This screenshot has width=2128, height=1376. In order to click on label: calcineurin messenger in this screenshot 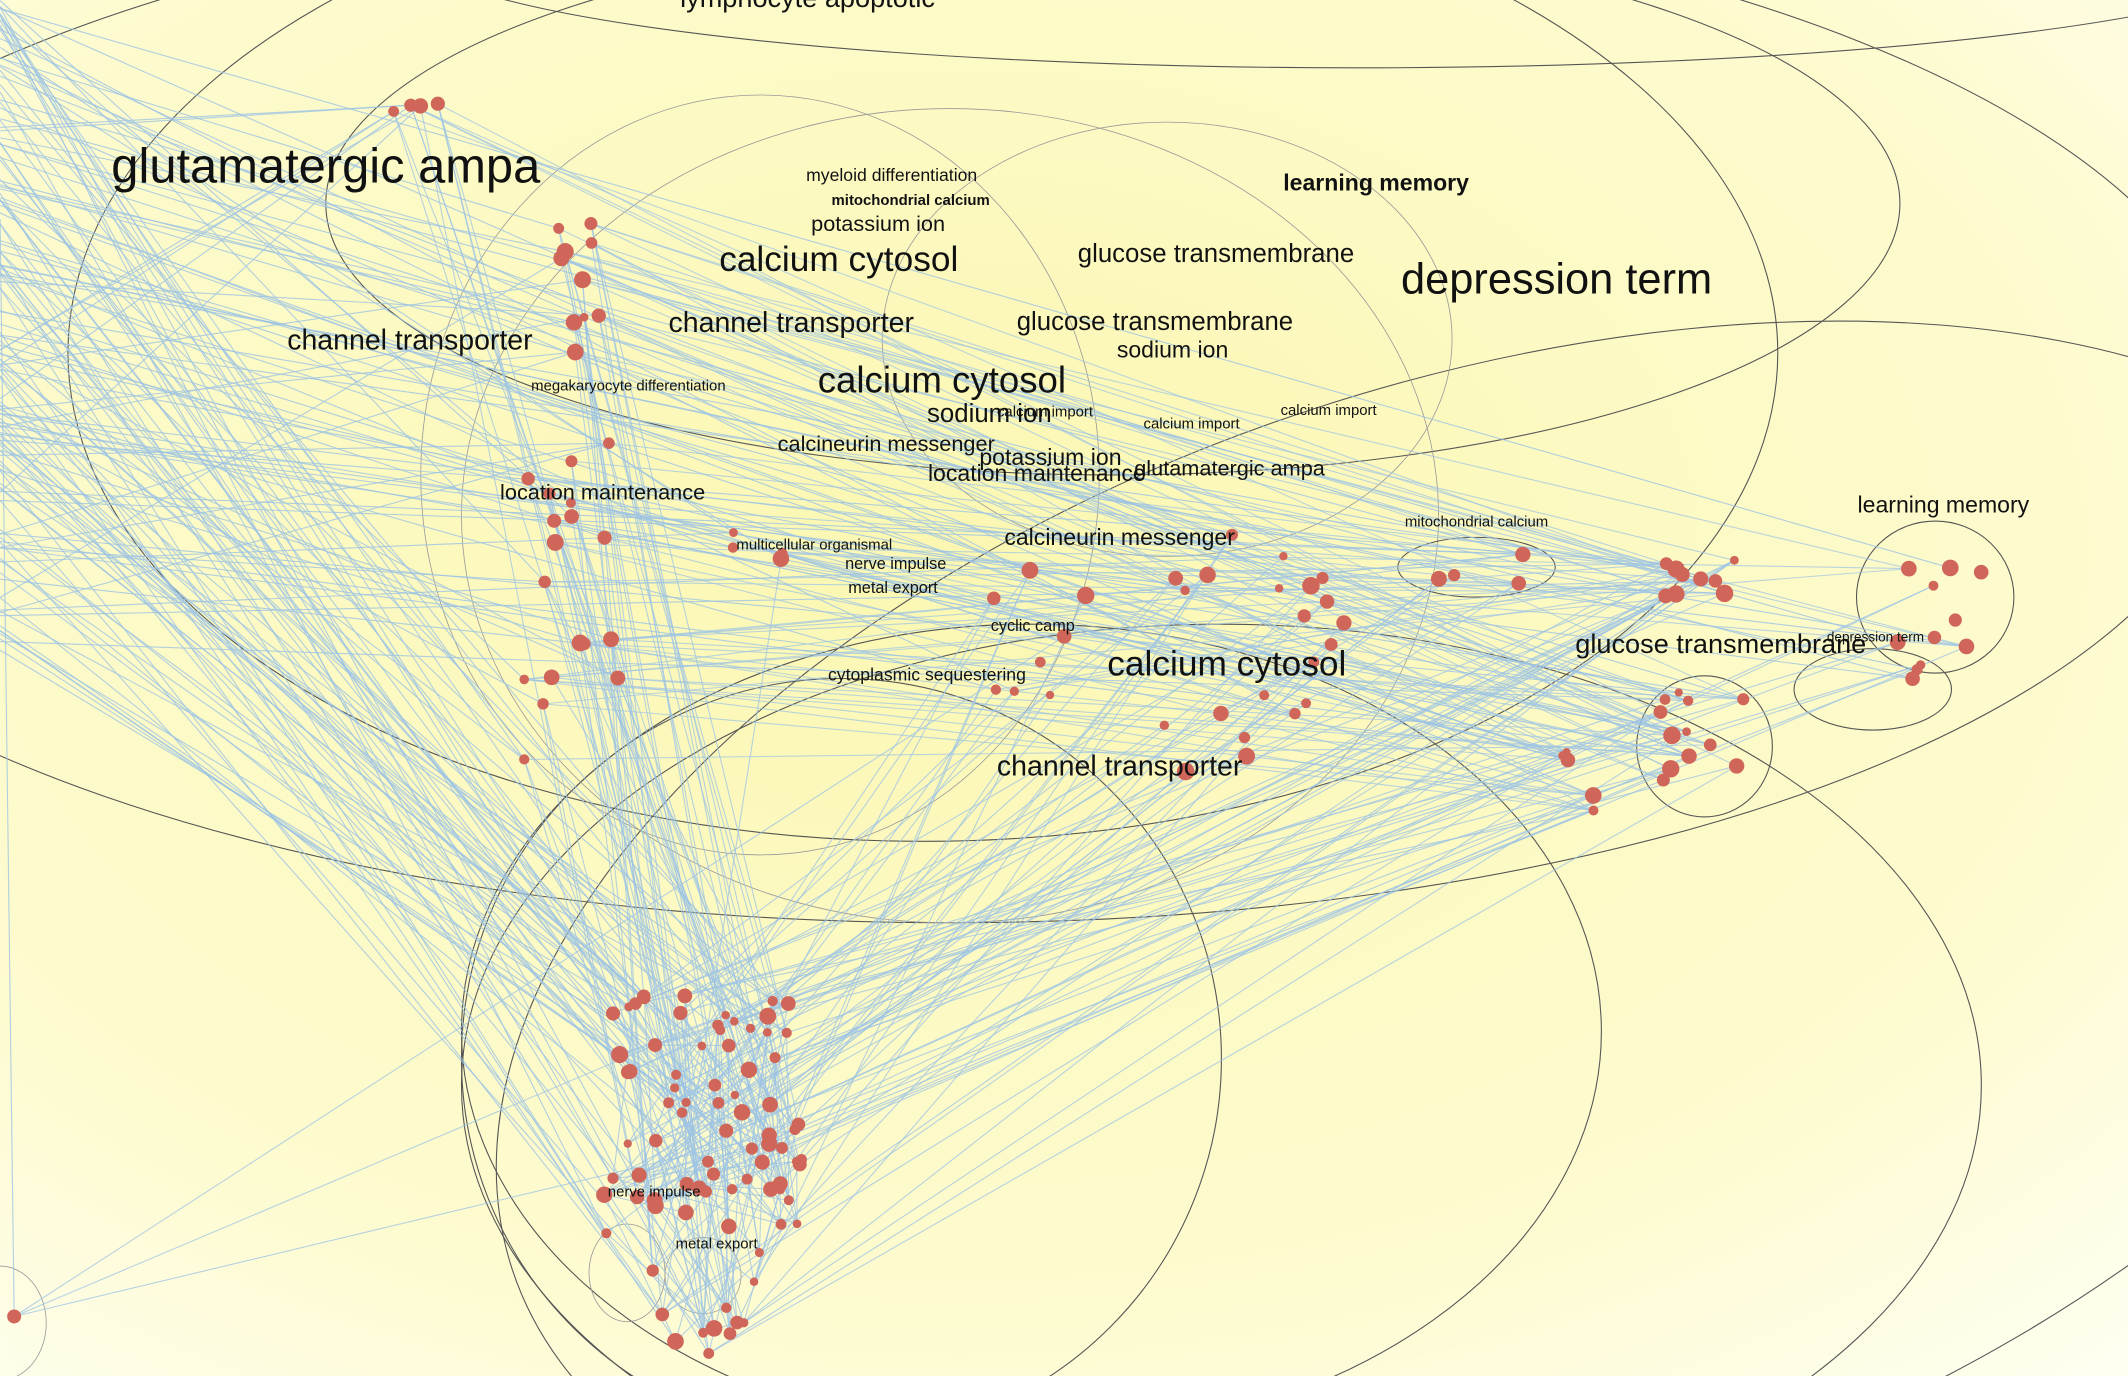, I will do `click(886, 443)`.